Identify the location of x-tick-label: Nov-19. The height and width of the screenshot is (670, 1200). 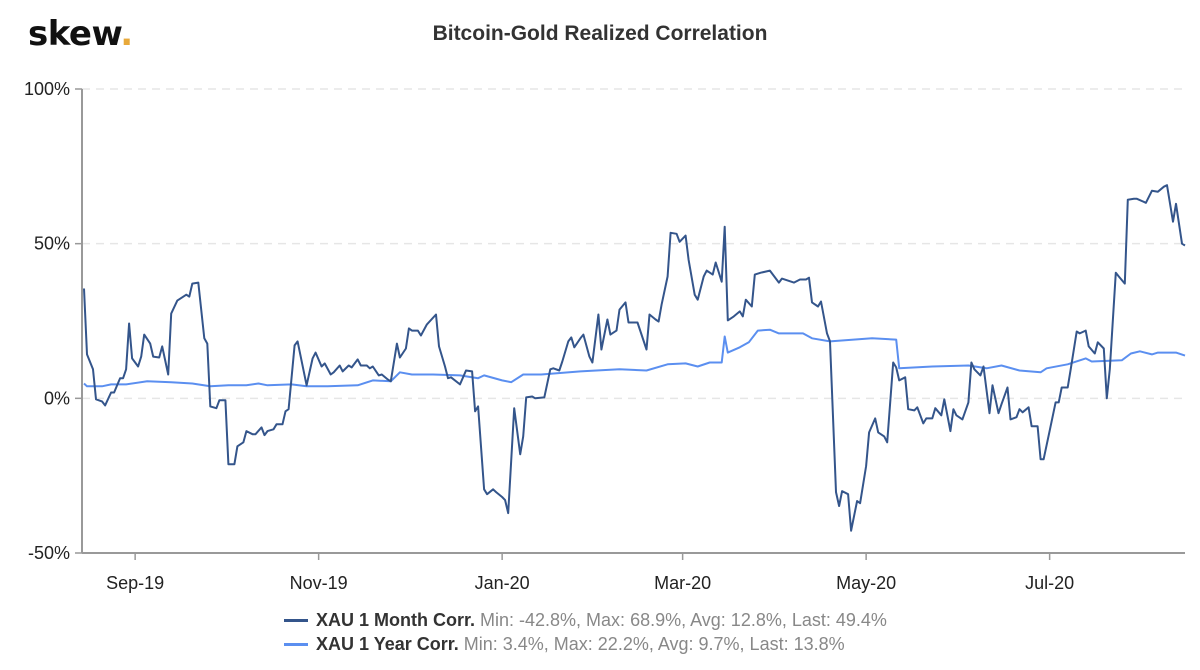
(319, 583).